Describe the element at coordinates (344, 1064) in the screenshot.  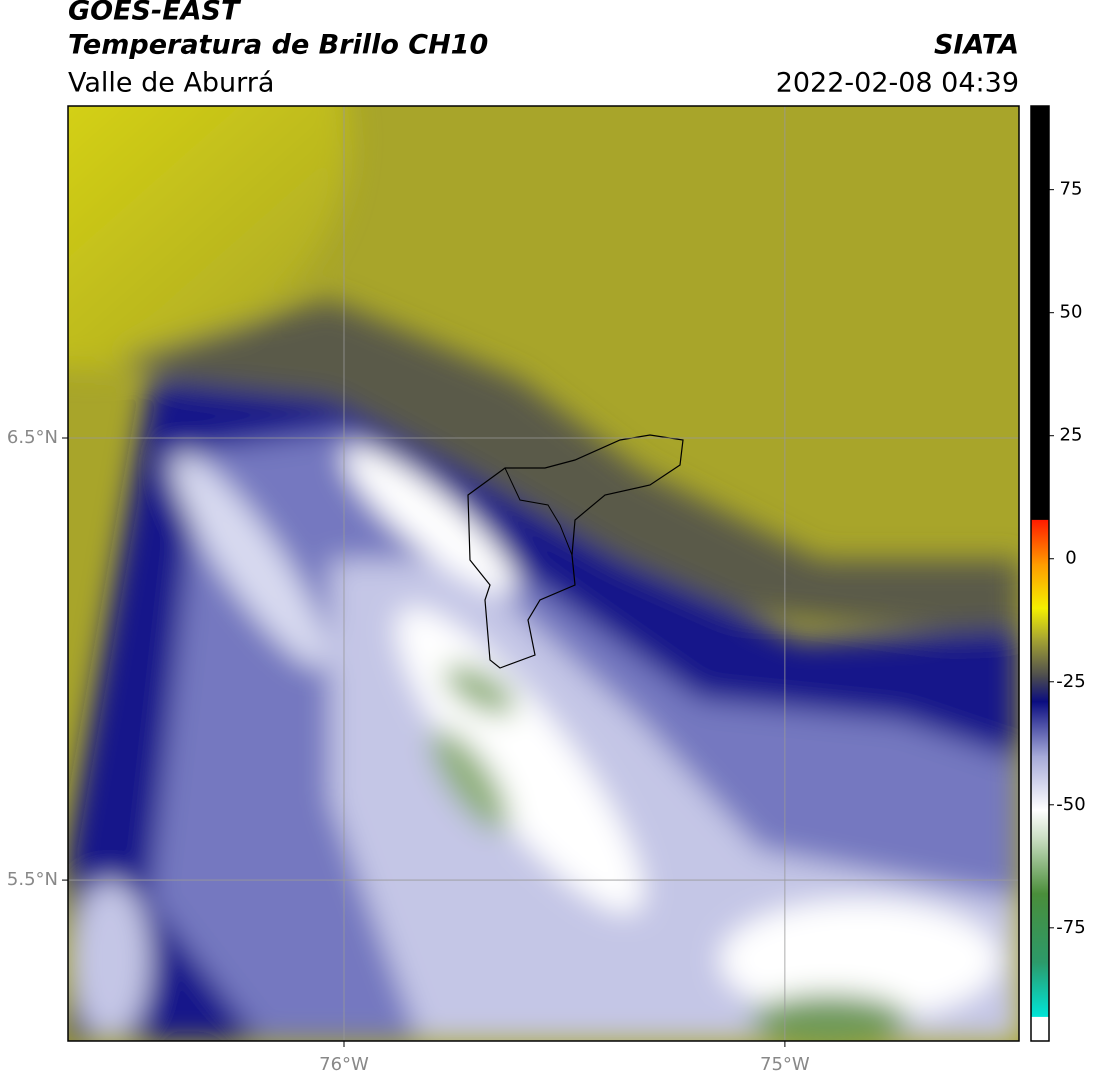
I see `x-tick-label: 76°W` at that location.